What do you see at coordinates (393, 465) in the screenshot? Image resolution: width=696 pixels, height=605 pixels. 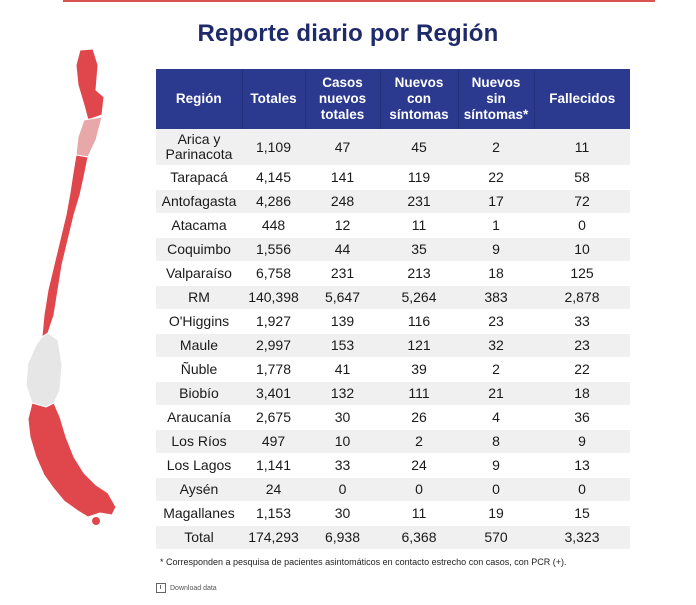 I see `table-row: Los Lagos 1,141 33 24 9 13` at bounding box center [393, 465].